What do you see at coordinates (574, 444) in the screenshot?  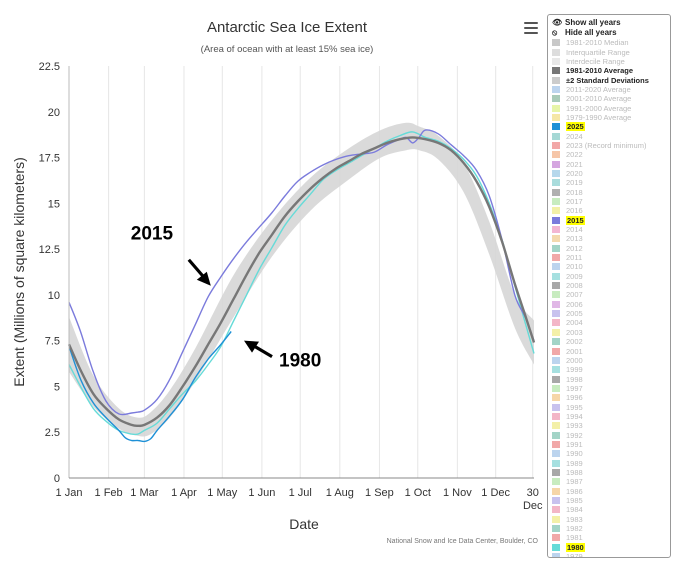 I see `legend-label: 1991` at bounding box center [574, 444].